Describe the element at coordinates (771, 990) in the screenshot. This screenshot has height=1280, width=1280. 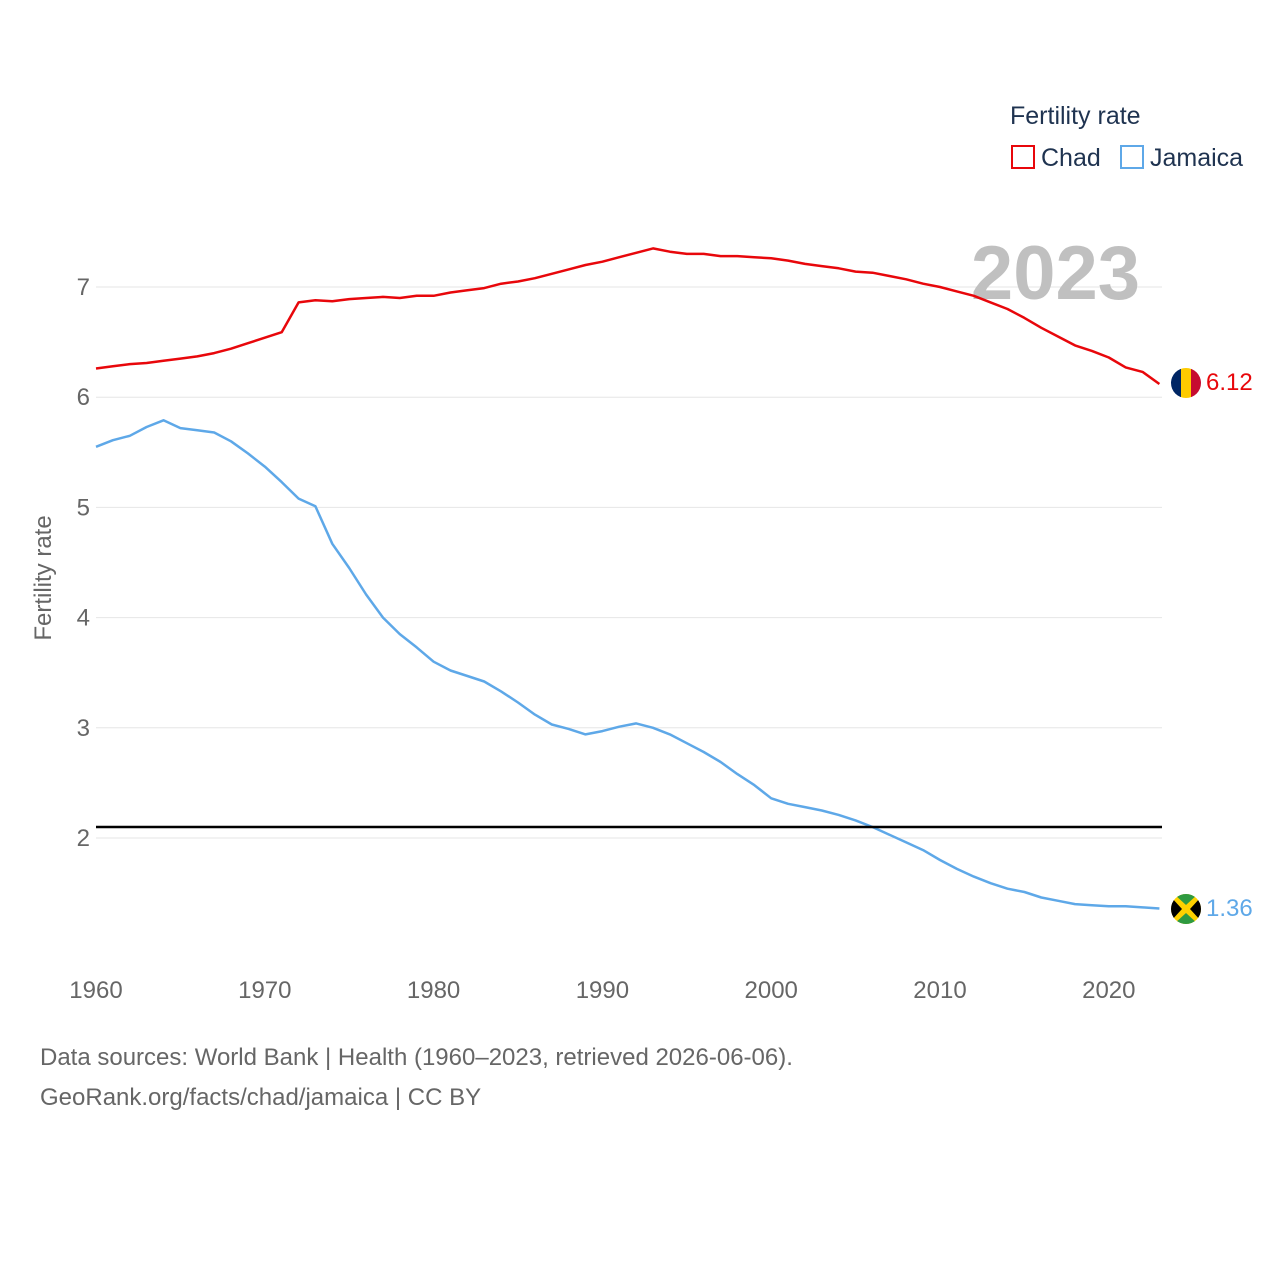
I see `x-tick-label: 2000` at that location.